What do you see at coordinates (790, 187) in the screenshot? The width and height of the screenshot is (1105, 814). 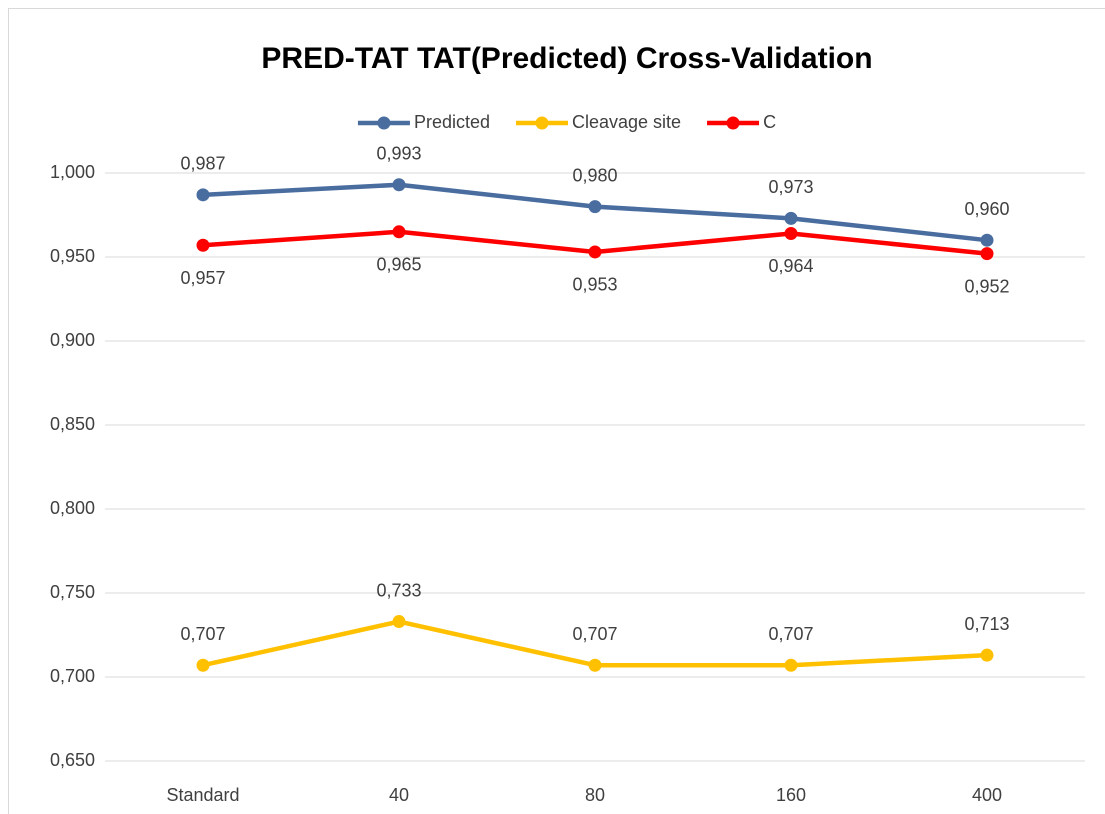 I see `data-label: 0,973` at bounding box center [790, 187].